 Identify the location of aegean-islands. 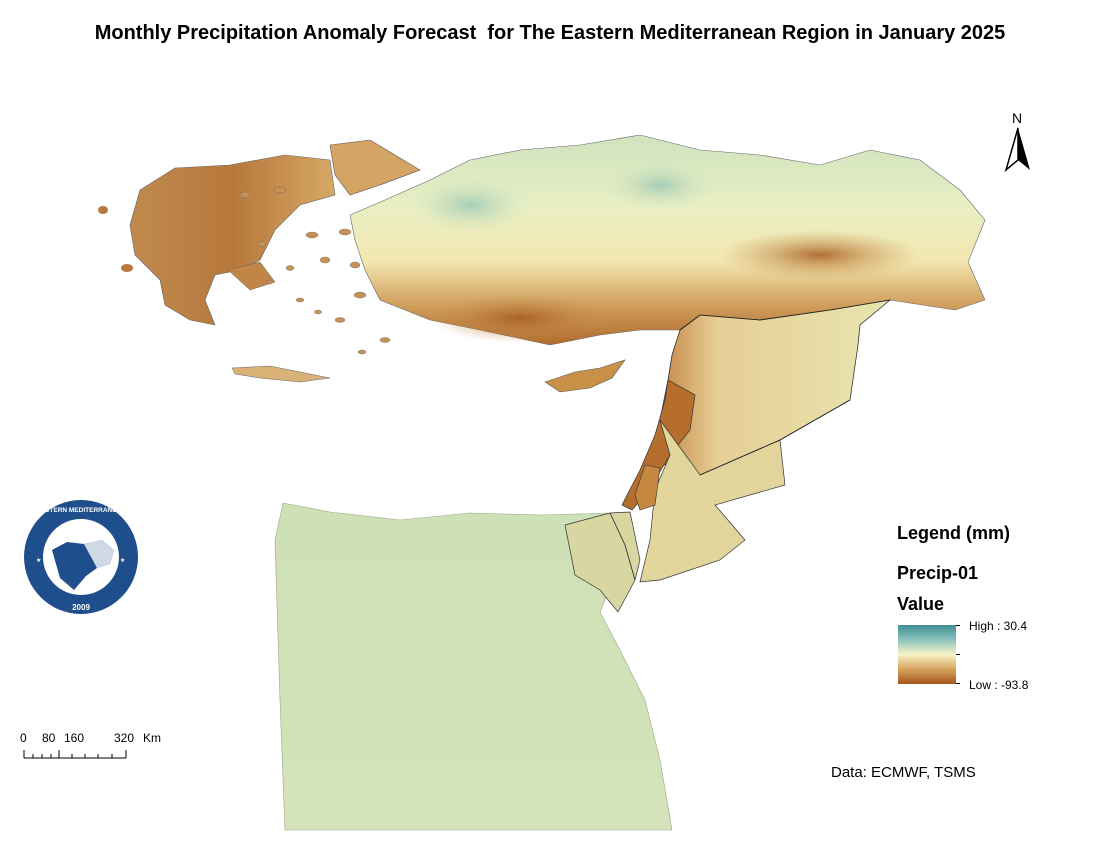
(315, 270).